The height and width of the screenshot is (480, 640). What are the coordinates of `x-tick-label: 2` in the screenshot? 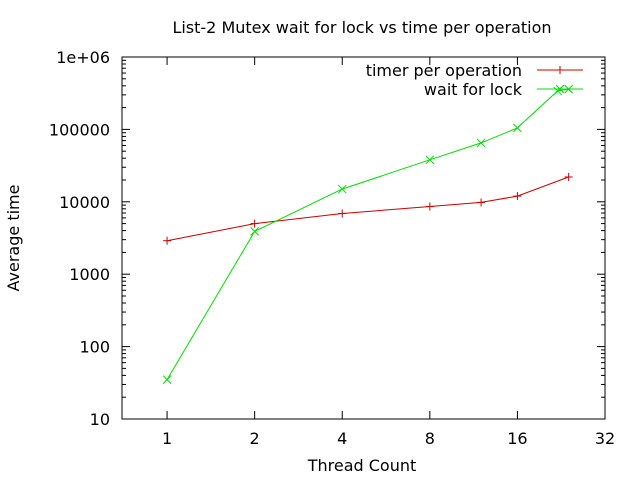 It's located at (255, 438).